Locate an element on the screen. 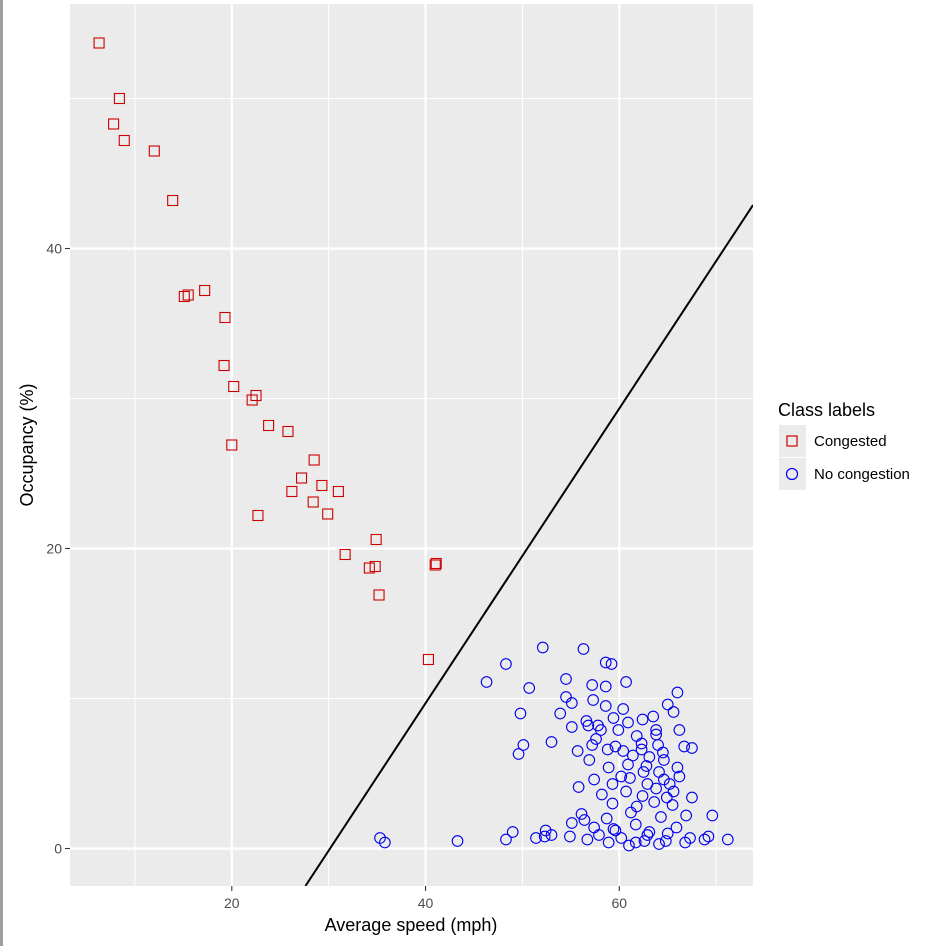 Image resolution: width=933 pixels, height=946 pixels. legend-title: Class labels is located at coordinates (826, 410).